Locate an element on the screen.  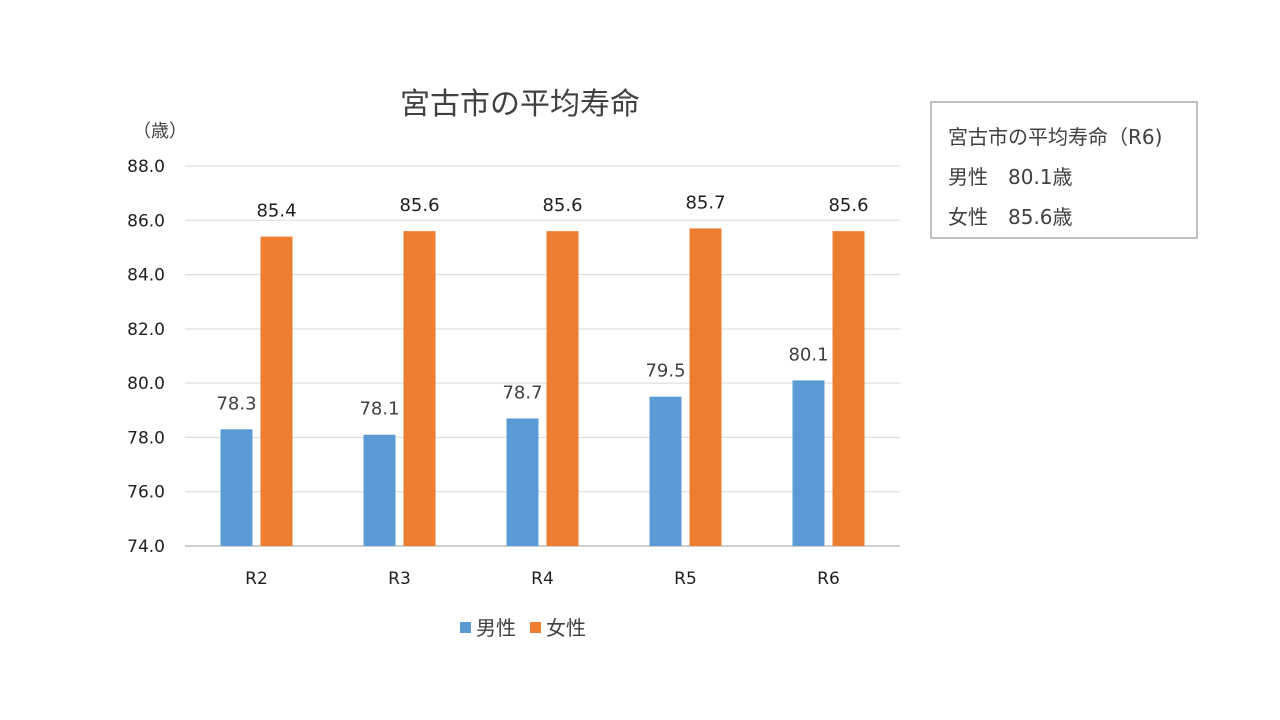
data-label-female: 85.4 is located at coordinates (276, 211).